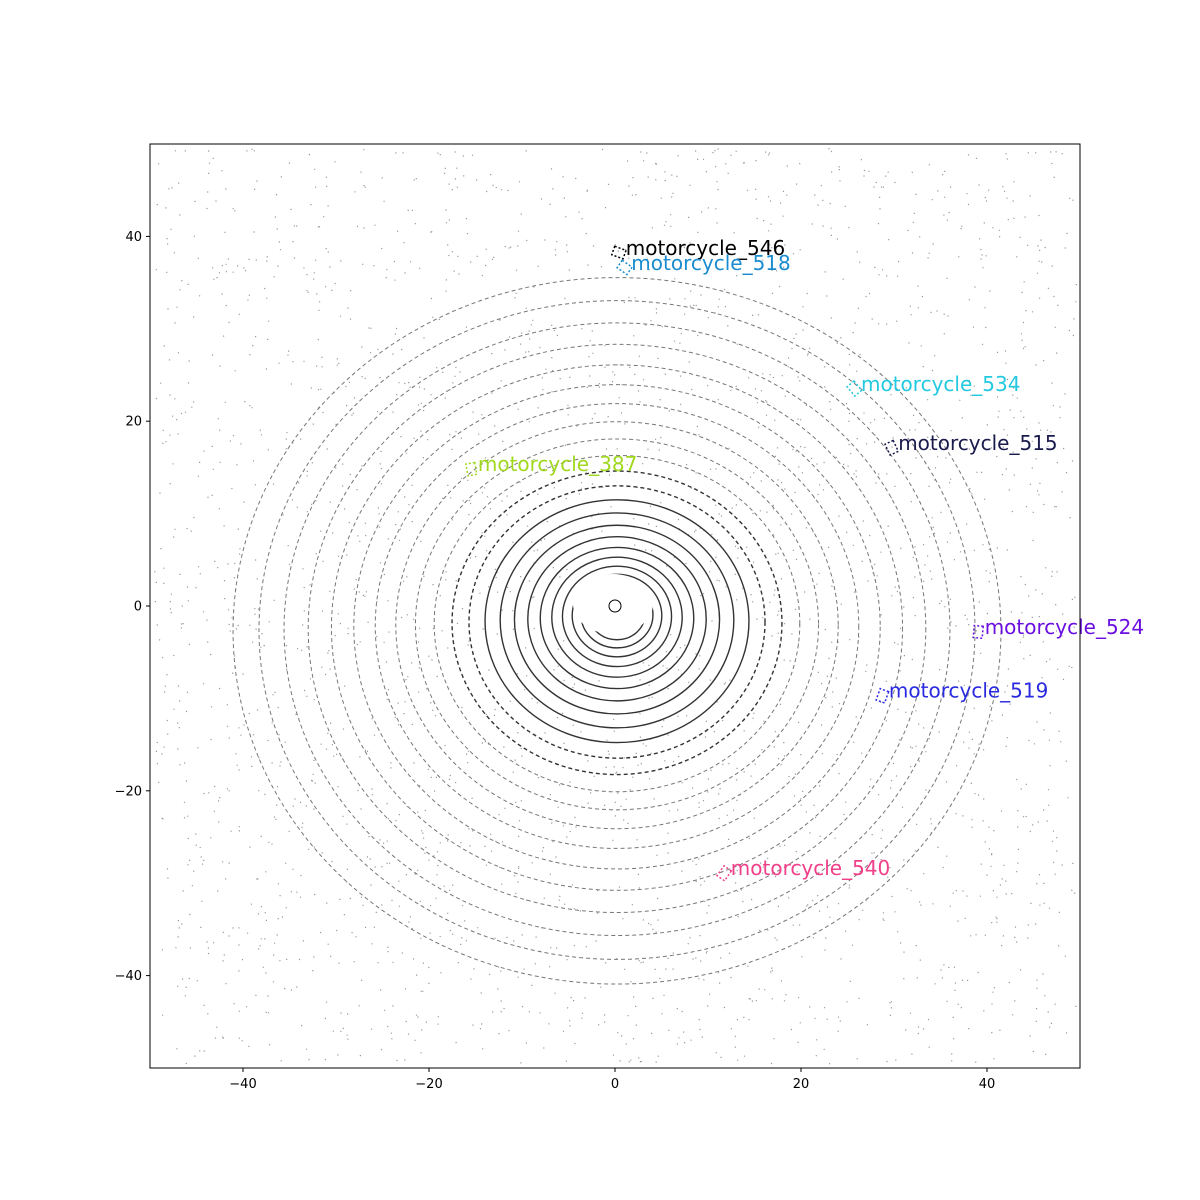 This screenshot has width=1200, height=1200. Describe the element at coordinates (557, 464) in the screenshot. I see `object-label: motorcycle_387` at that location.